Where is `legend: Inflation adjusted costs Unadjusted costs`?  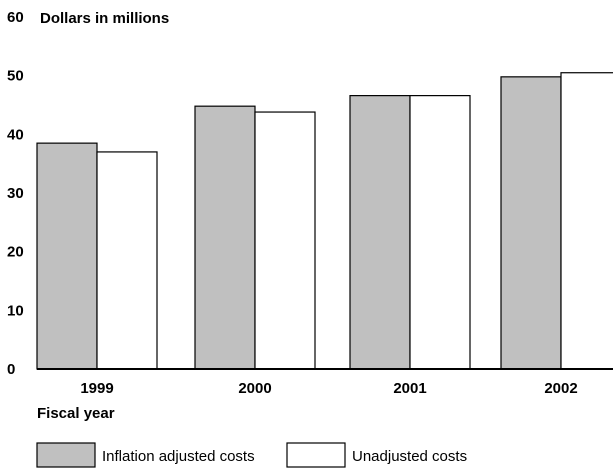
legend: Inflation adjusted costs Unadjusted costs is located at coordinates (251, 455).